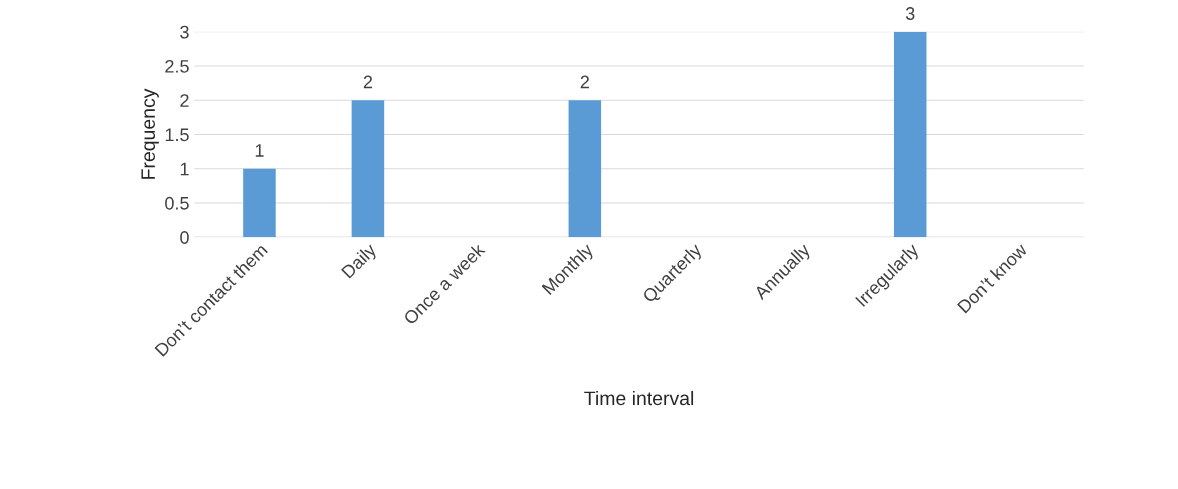 The width and height of the screenshot is (1178, 489). Describe the element at coordinates (639, 398) in the screenshot. I see `x-axis-title: Time interval` at that location.